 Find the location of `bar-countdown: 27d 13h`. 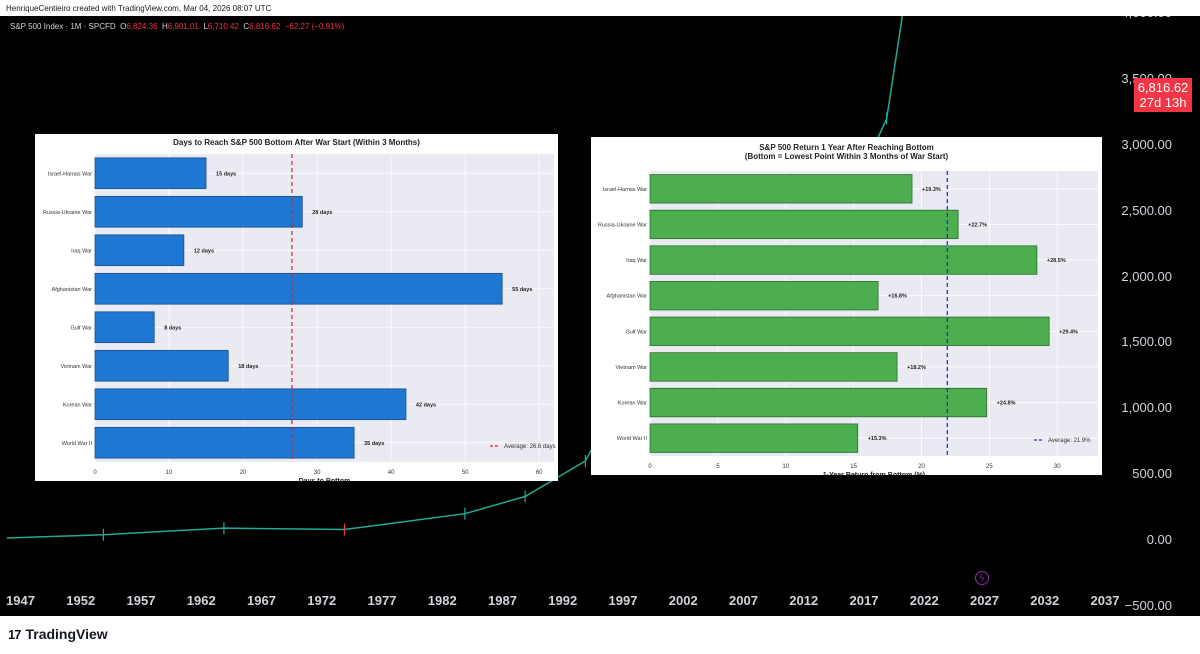

bar-countdown: 27d 13h is located at coordinates (1163, 102).